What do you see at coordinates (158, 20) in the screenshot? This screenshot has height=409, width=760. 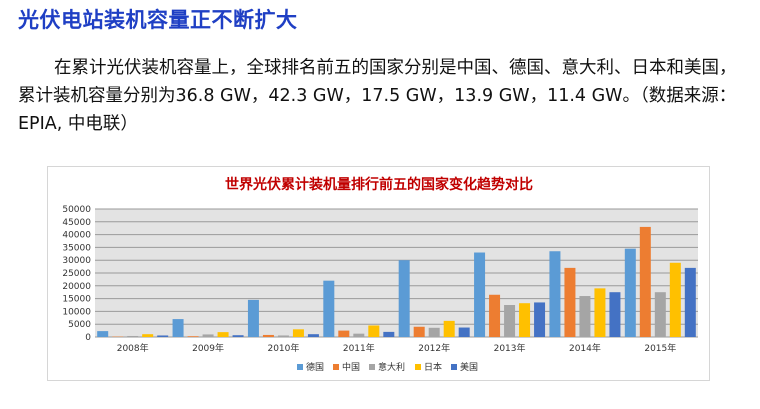 I see `slide-title: 光伏电站装机容量正不断扩大` at bounding box center [158, 20].